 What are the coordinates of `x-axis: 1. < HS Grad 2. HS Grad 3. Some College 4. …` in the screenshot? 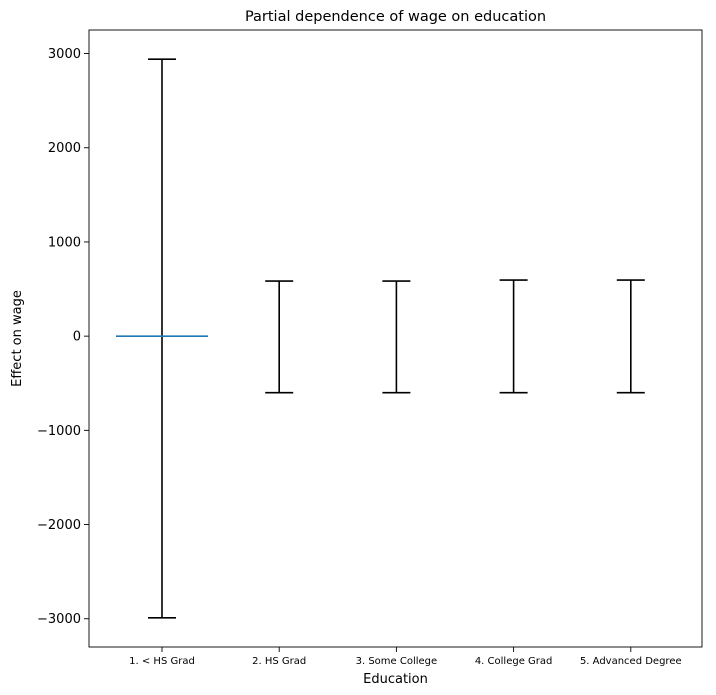 It's located at (405, 657).